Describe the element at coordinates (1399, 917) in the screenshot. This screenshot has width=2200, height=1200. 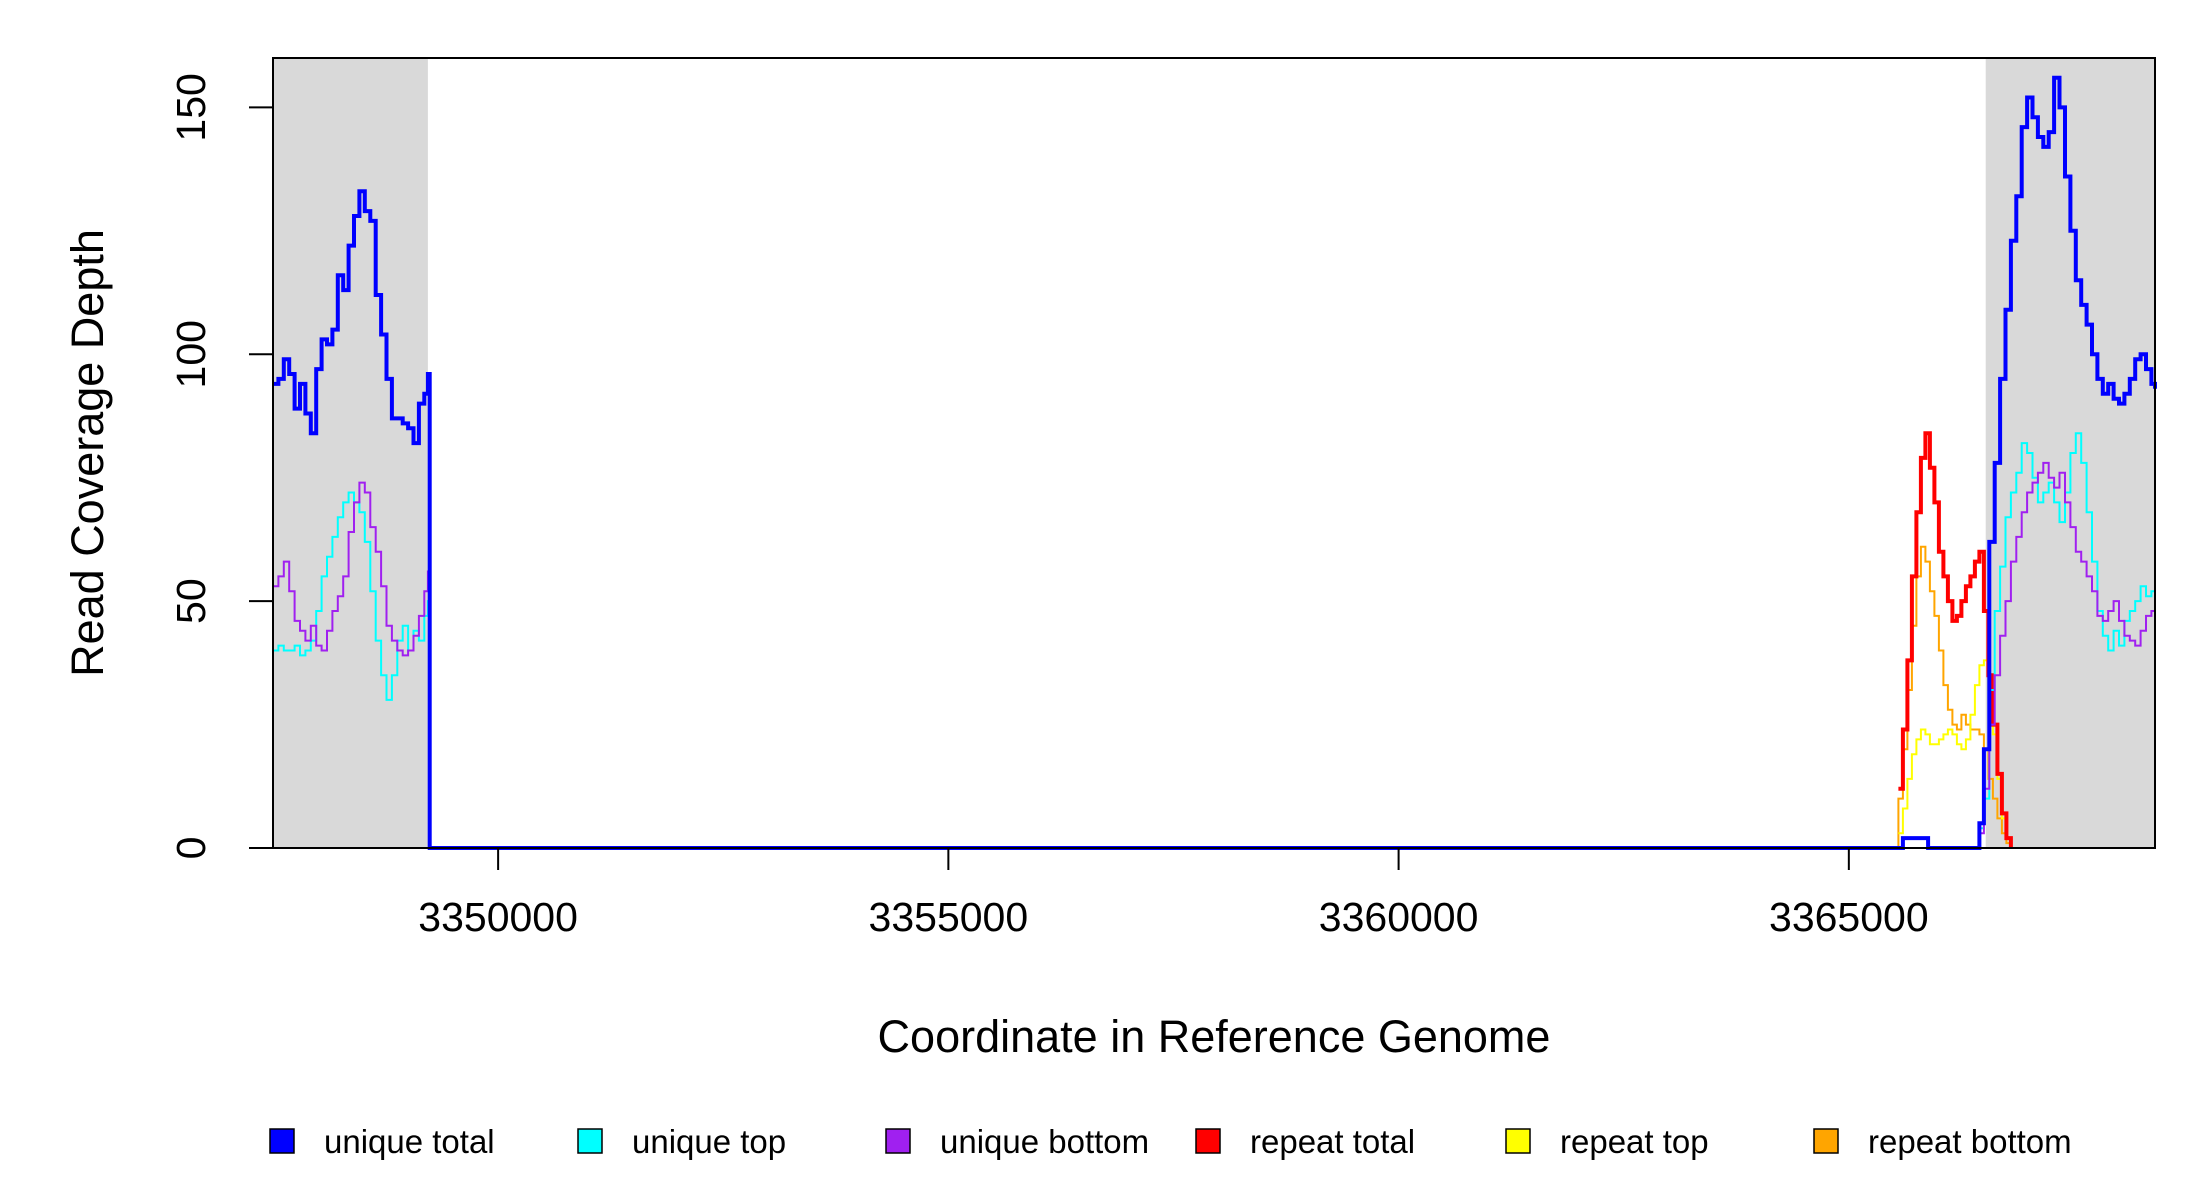
I see `x-tick-label: 3360000` at that location.